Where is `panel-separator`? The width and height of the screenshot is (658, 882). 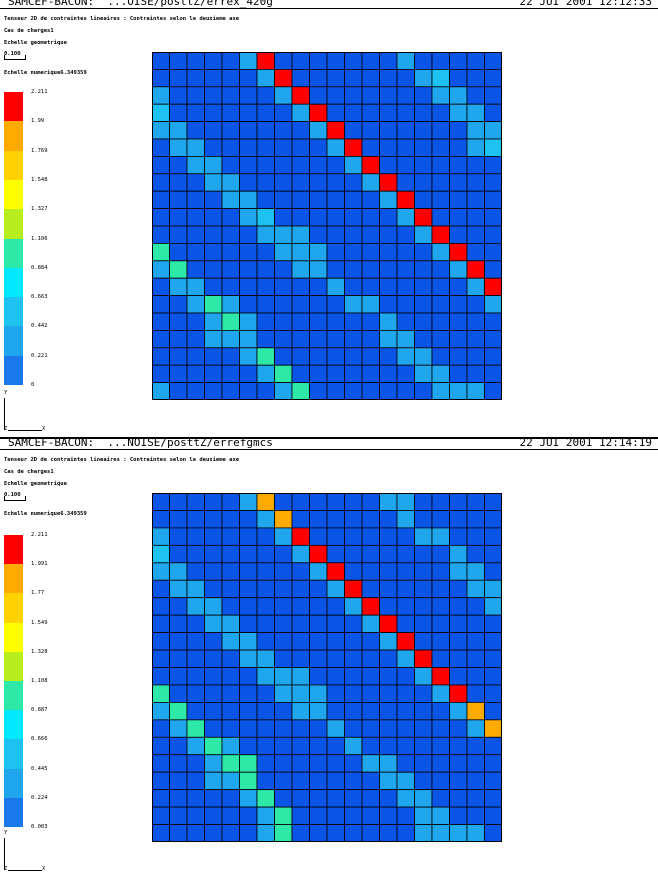 panel-separator is located at coordinates (329, 438).